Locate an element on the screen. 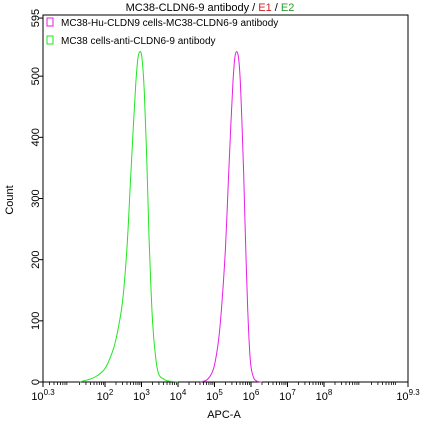 The width and height of the screenshot is (421, 424). x-axis-label: APC-A is located at coordinates (224, 415).